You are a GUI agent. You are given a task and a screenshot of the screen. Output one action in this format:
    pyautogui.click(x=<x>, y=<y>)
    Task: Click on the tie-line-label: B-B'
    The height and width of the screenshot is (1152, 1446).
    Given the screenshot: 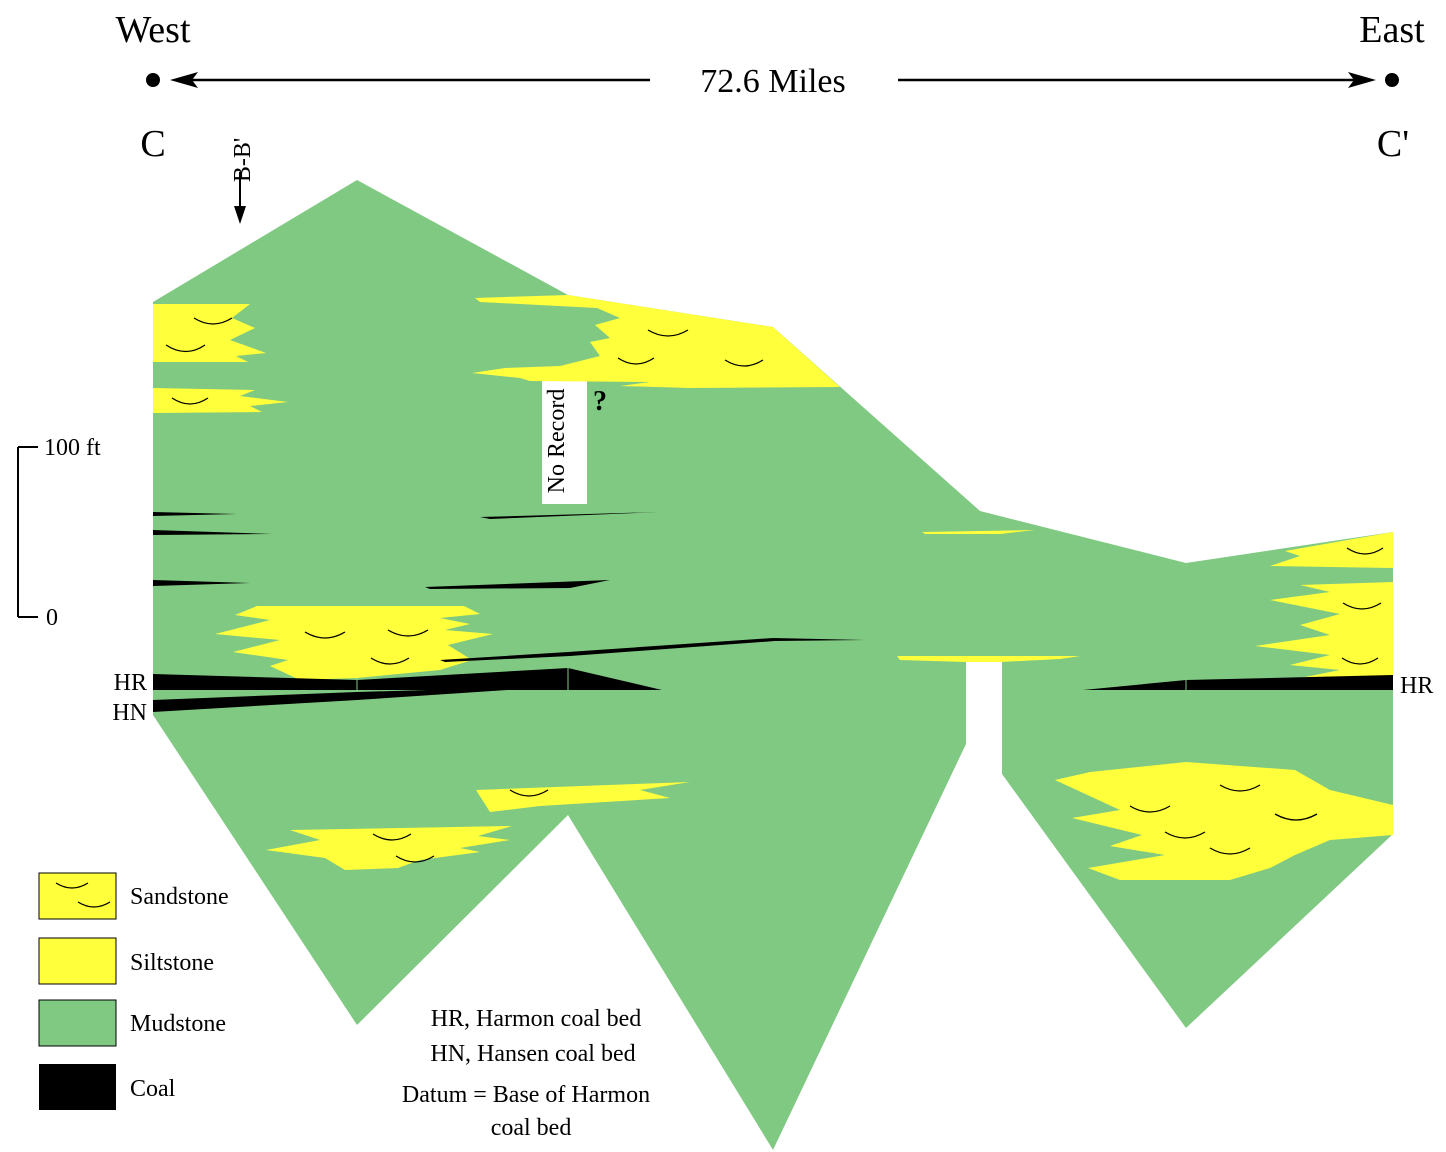 What is the action you would take?
    pyautogui.click(x=243, y=160)
    